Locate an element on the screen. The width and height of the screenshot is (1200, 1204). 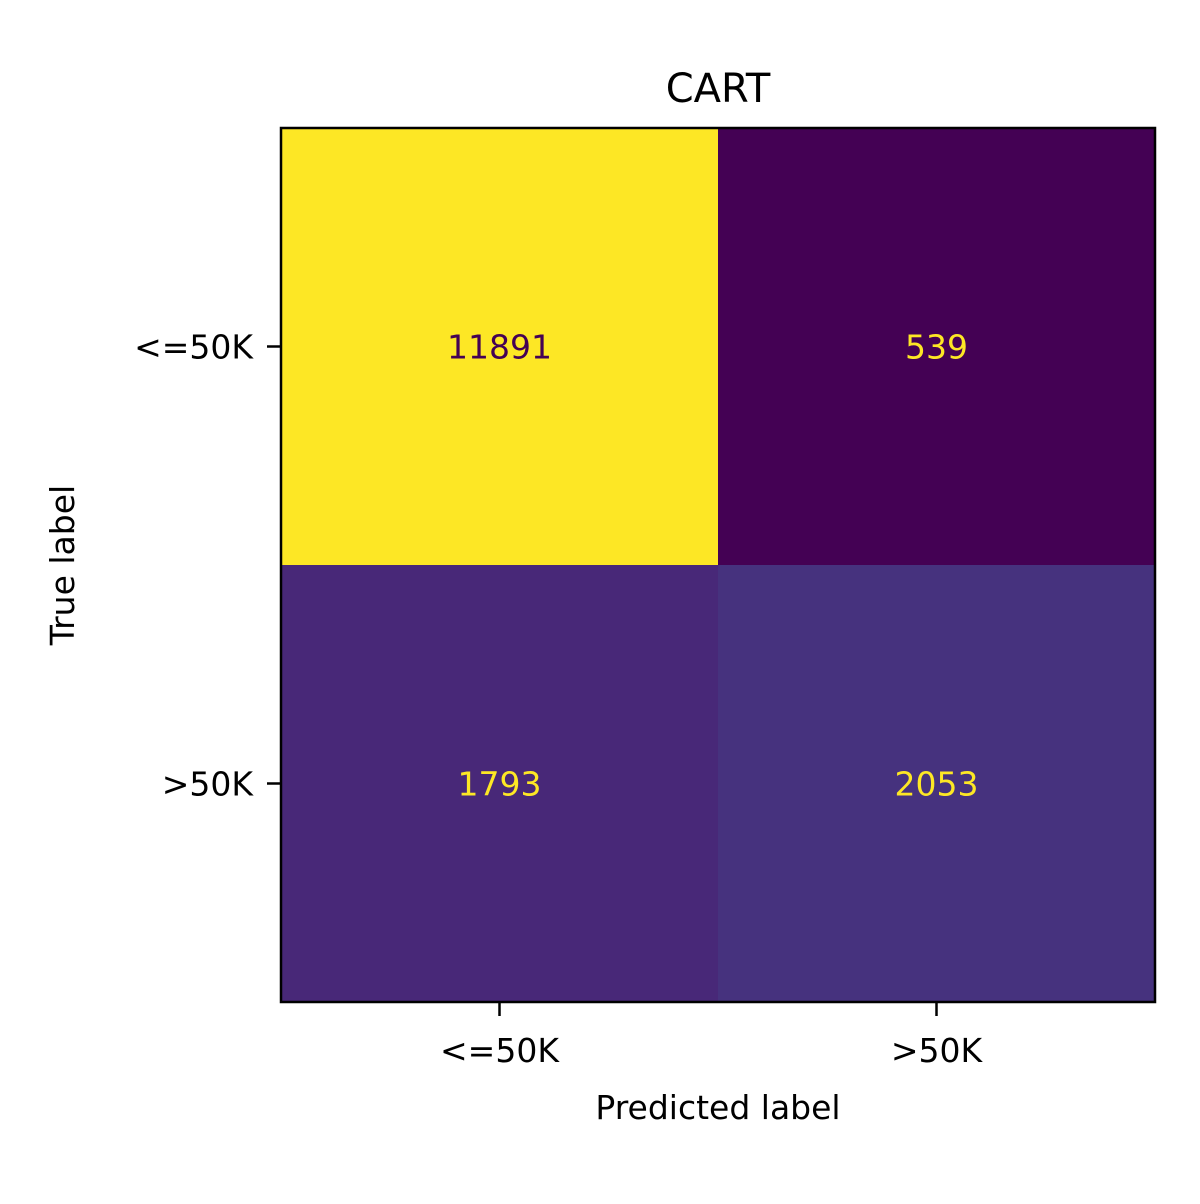
chart-title: CART is located at coordinates (718, 89).